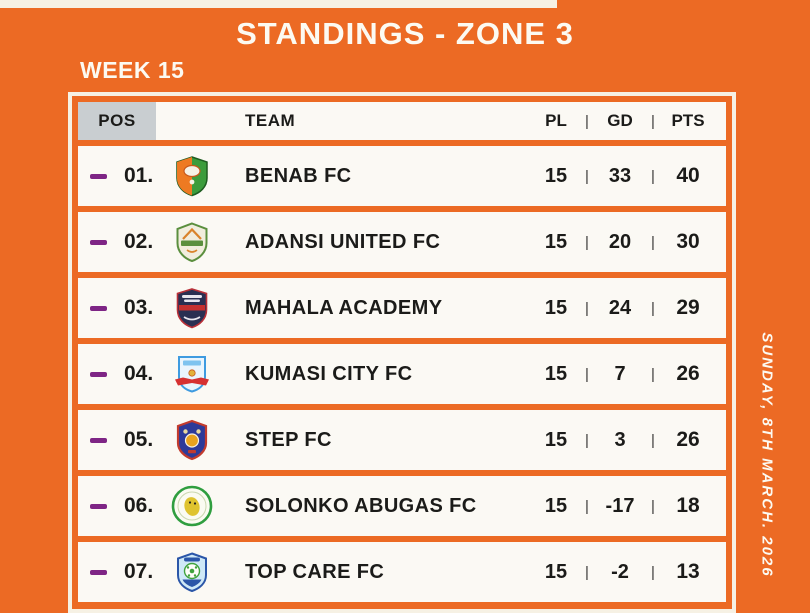  I want to click on row-stats: 15 | 33 | 40, so click(624, 176).